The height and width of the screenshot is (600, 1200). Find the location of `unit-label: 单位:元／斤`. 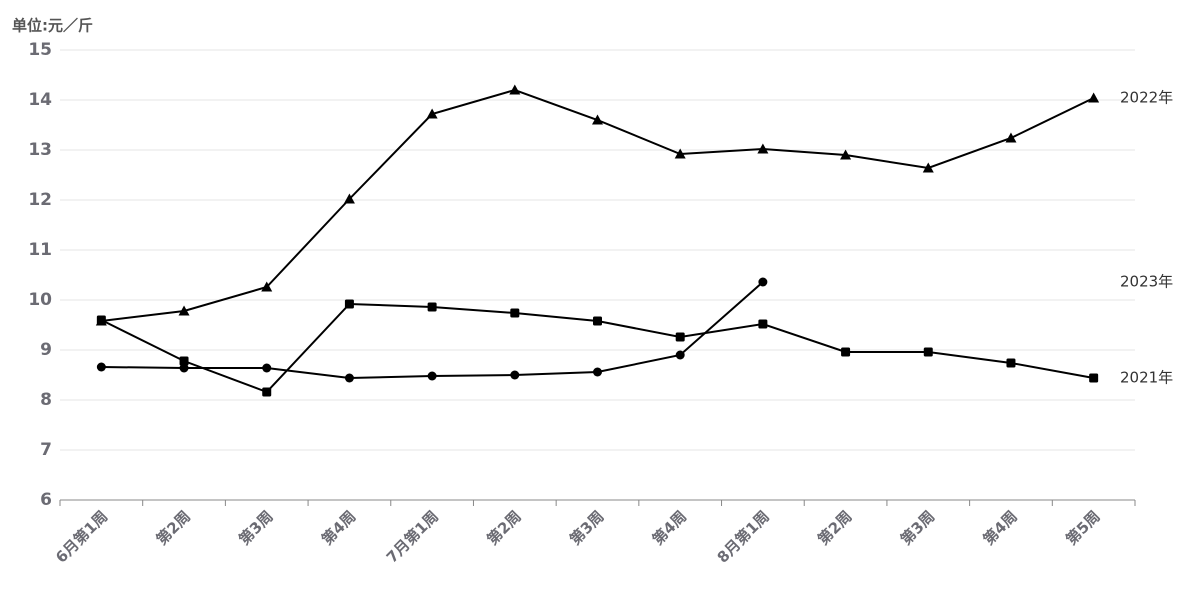

unit-label: 单位:元／斤 is located at coordinates (52, 26).